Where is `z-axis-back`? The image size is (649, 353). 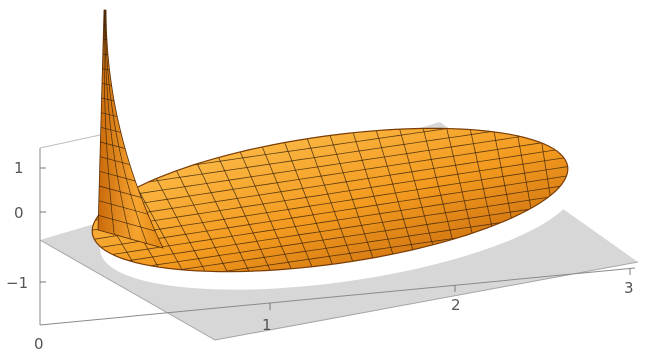
z-axis-back is located at coordinates (70, 141).